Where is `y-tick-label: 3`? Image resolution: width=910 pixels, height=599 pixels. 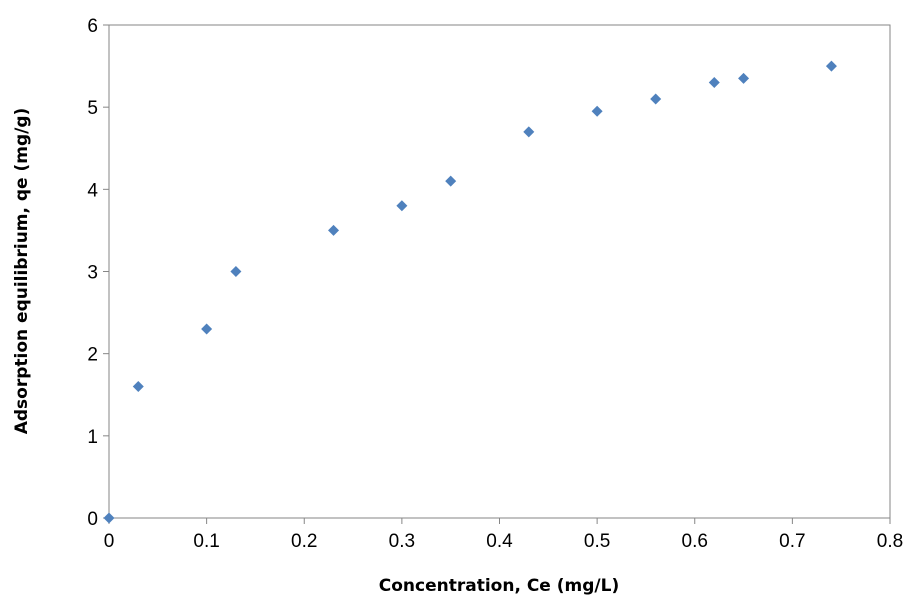
y-tick-label: 3 is located at coordinates (92, 273).